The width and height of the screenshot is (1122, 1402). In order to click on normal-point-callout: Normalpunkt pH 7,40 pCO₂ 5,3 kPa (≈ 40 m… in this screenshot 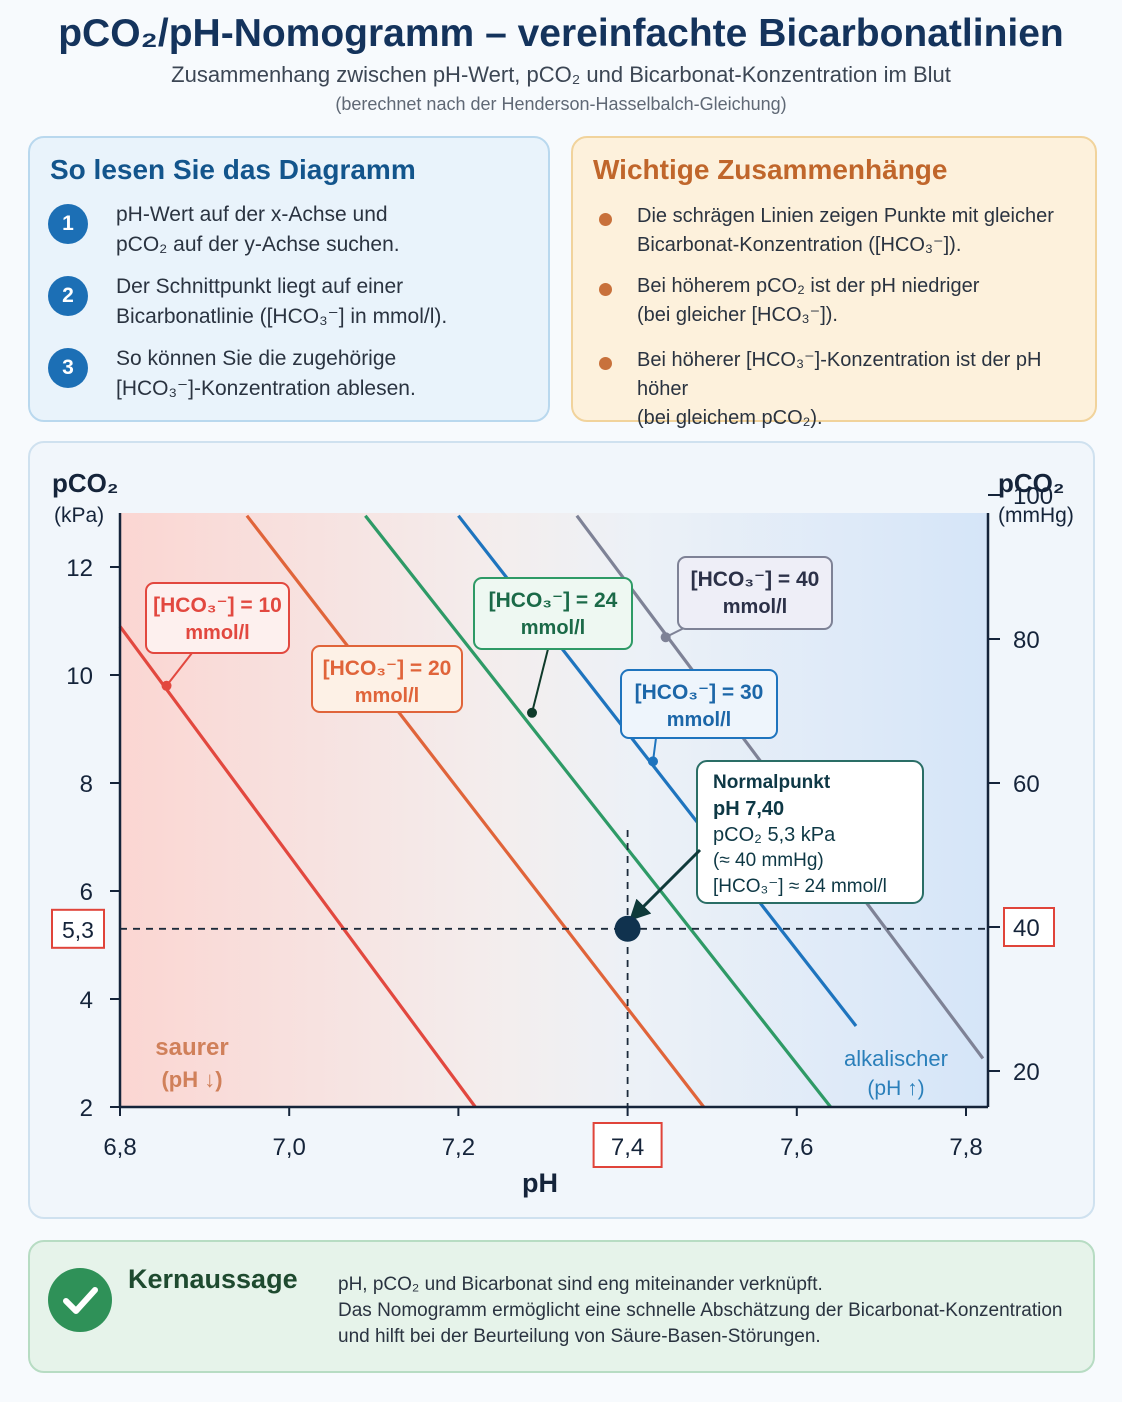, I will do `click(776, 840)`.